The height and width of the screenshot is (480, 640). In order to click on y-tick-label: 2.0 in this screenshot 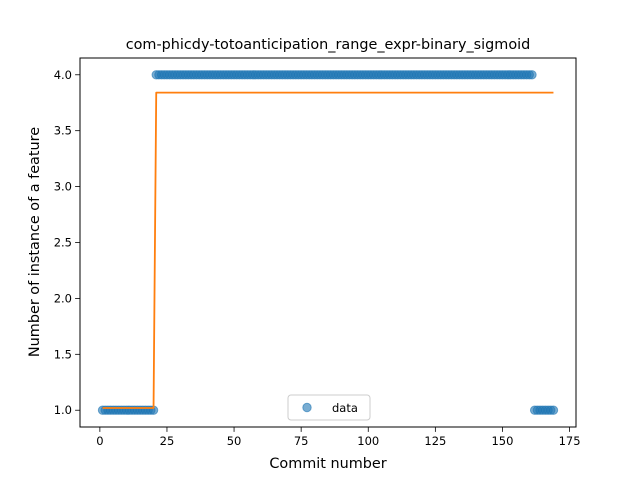, I will do `click(63, 298)`.